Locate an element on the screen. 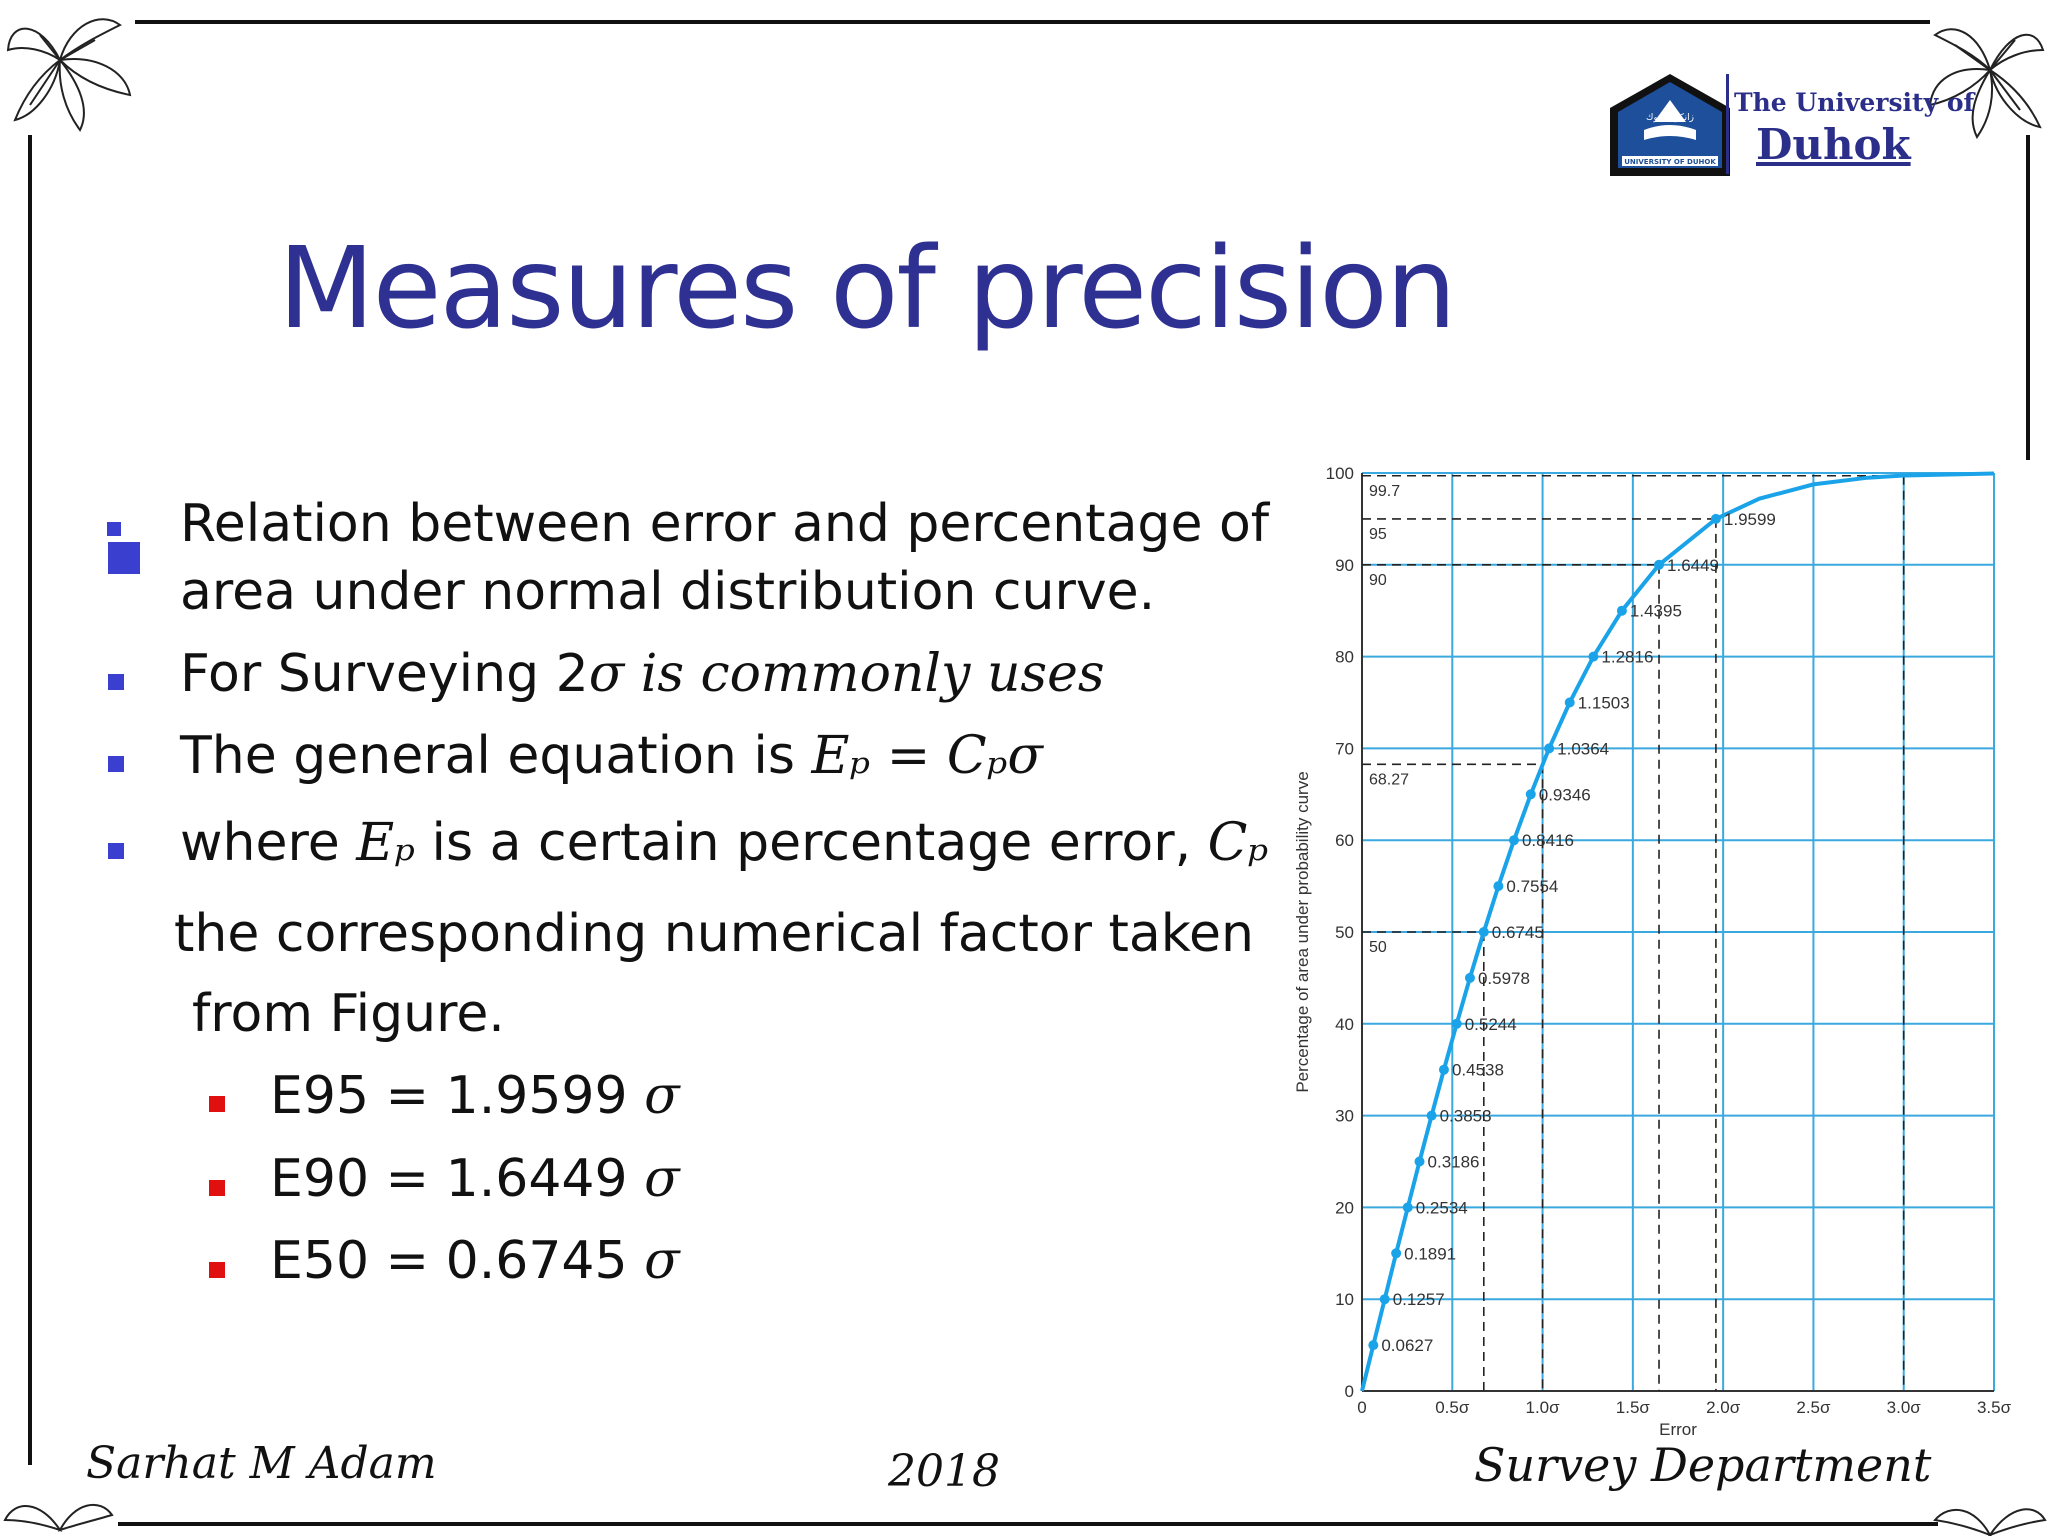 This screenshot has width=2048, height=1536. reference-label: 99.7 is located at coordinates (1384, 491).